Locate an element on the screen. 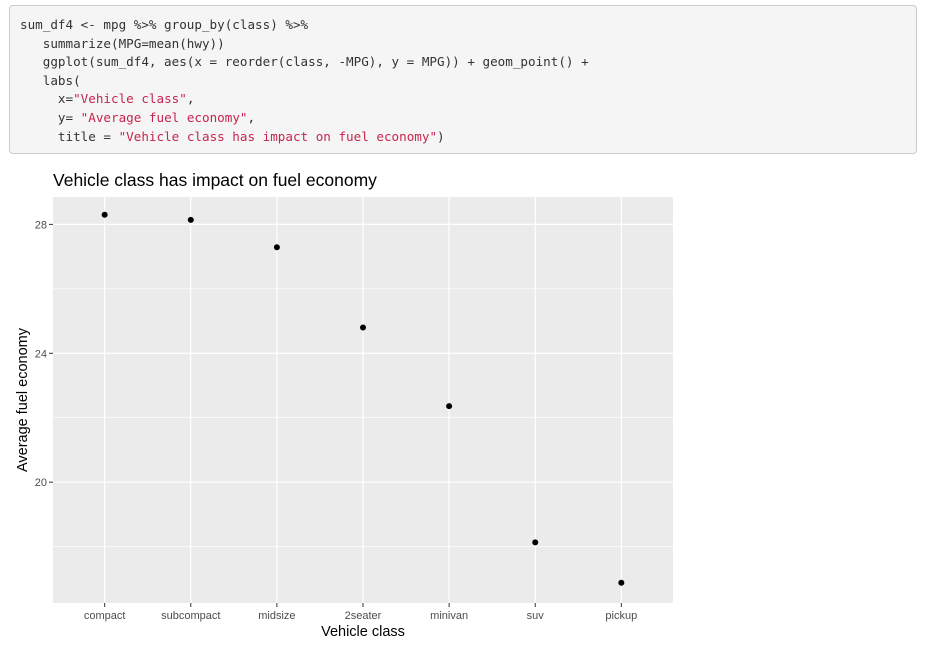 The height and width of the screenshot is (651, 935). y-tick-label: 20 is located at coordinates (41, 483).